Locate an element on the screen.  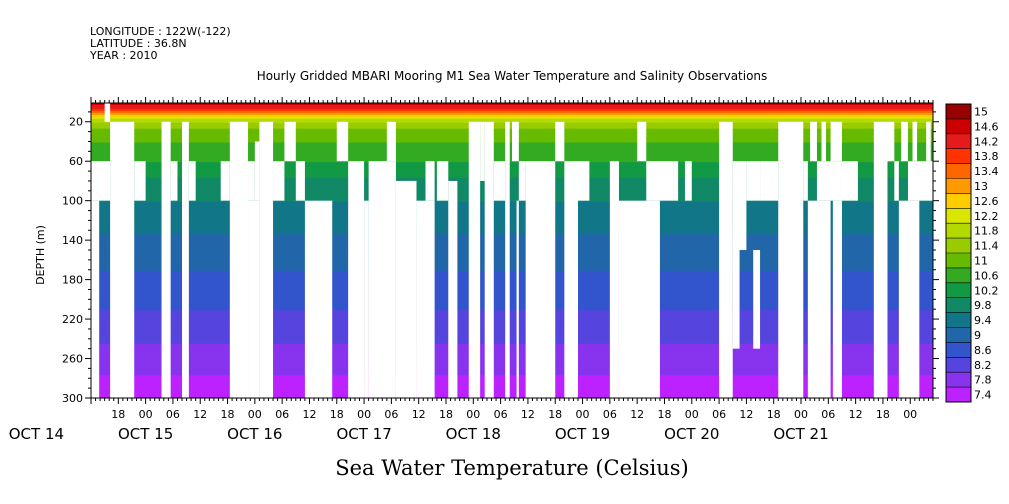
colorbar-label: 13 is located at coordinates (981, 186).